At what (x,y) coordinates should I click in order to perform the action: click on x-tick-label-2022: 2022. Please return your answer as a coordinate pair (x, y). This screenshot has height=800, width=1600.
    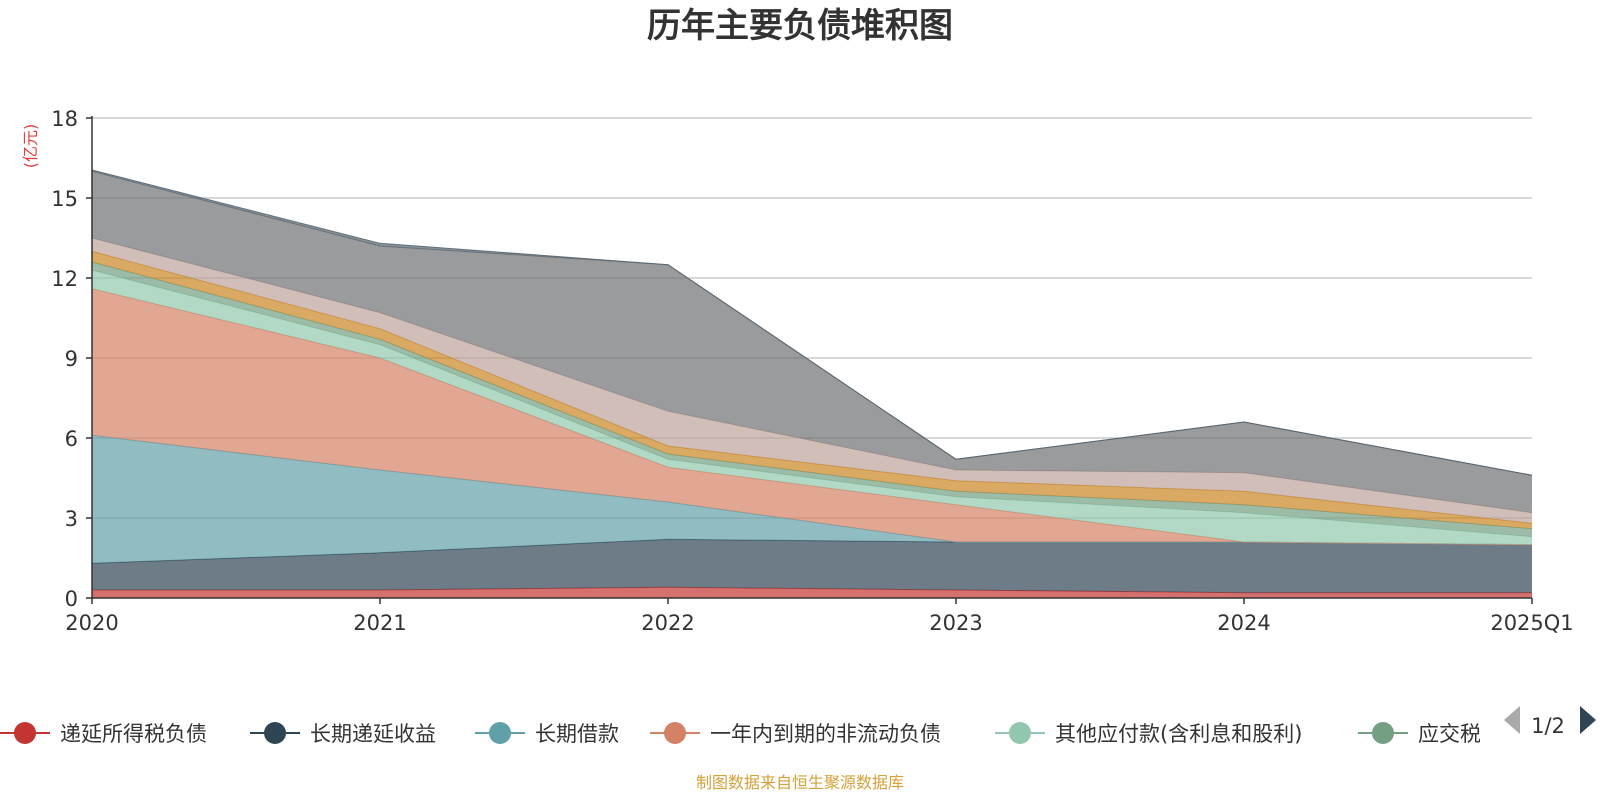
    Looking at the image, I should click on (667, 623).